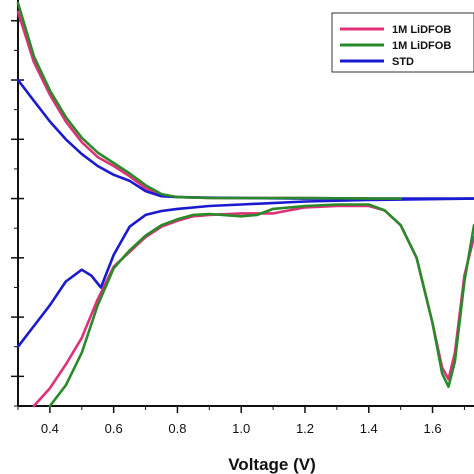 This screenshot has width=474, height=474. Describe the element at coordinates (114, 428) in the screenshot. I see `x-tick-label: 0.6` at that location.